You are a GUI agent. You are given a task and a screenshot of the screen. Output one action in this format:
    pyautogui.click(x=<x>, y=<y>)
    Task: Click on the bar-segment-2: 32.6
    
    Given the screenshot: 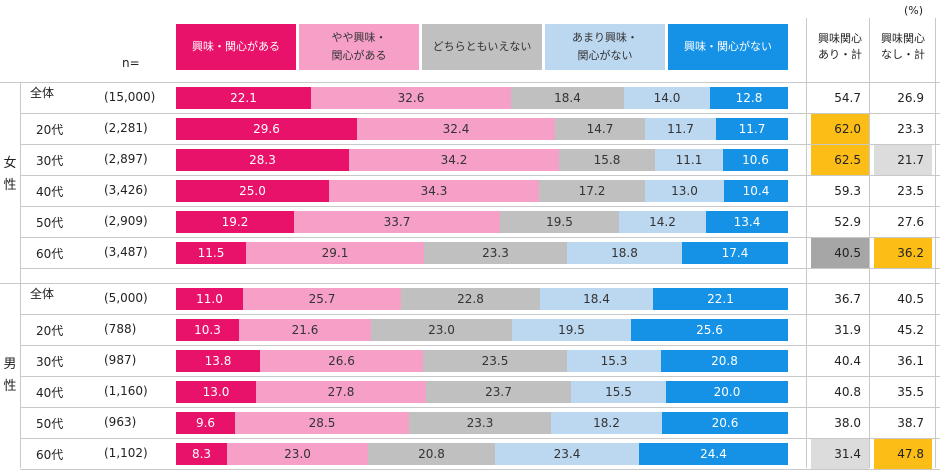 What is the action you would take?
    pyautogui.click(x=411, y=98)
    